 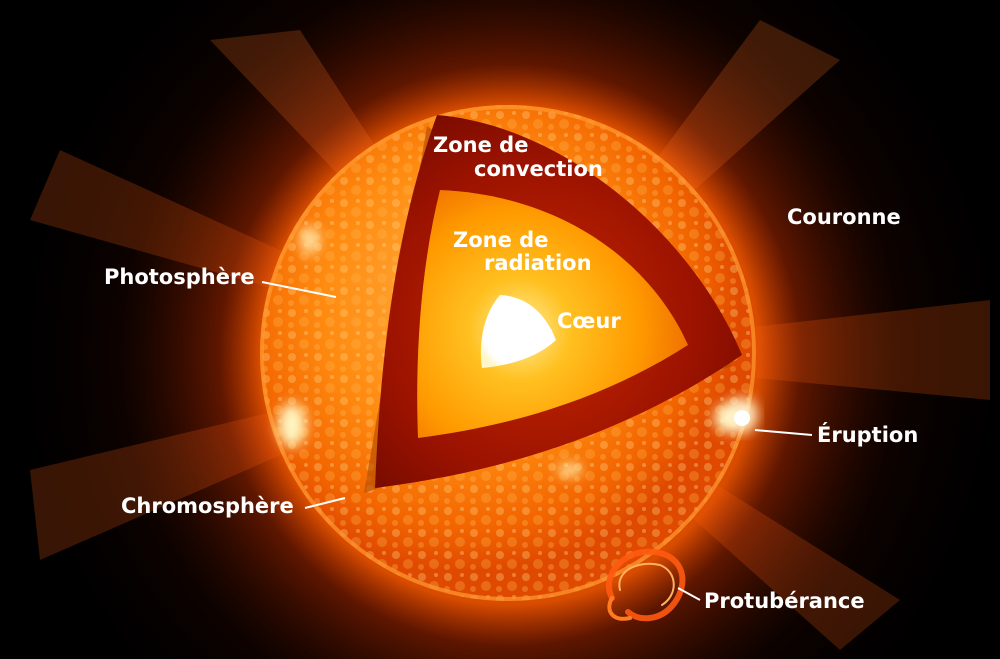 What do you see at coordinates (500, 240) in the screenshot?
I see `radiation-zone-label-line1: Zone de` at bounding box center [500, 240].